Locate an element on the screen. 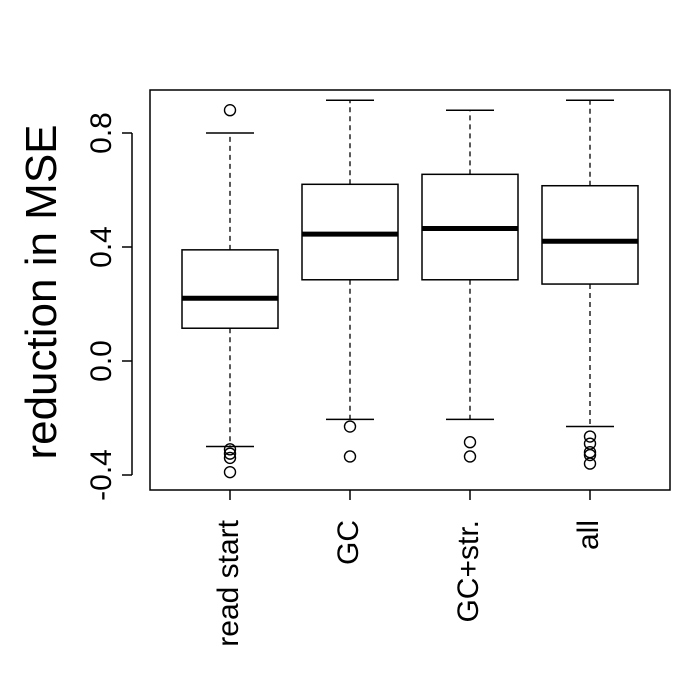  y-tick-label: 0.0 is located at coordinates (101, 361).